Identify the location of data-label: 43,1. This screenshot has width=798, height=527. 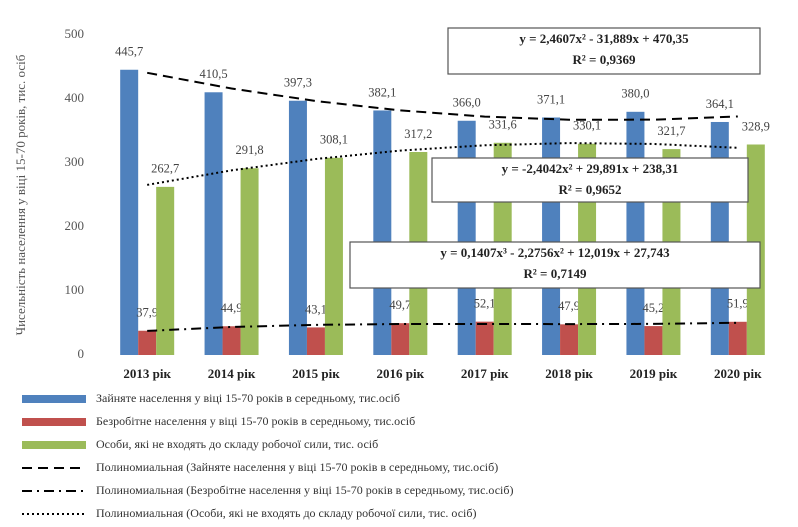
(316, 309).